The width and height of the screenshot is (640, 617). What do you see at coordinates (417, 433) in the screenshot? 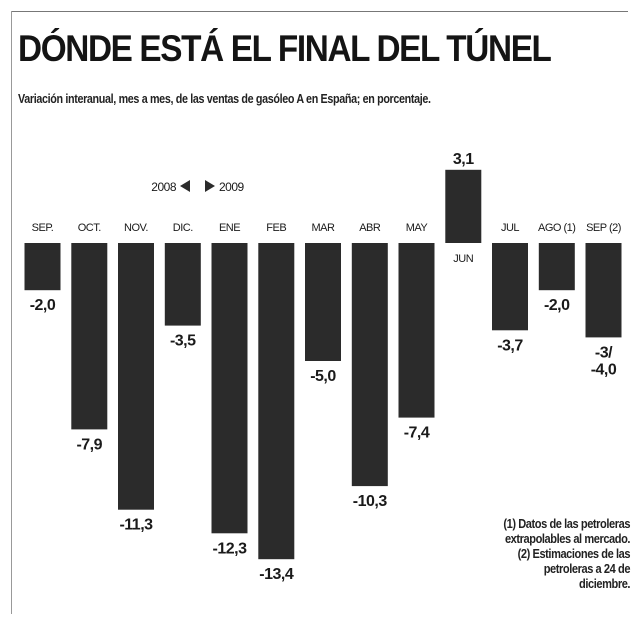
I see `value-label: -7,4` at bounding box center [417, 433].